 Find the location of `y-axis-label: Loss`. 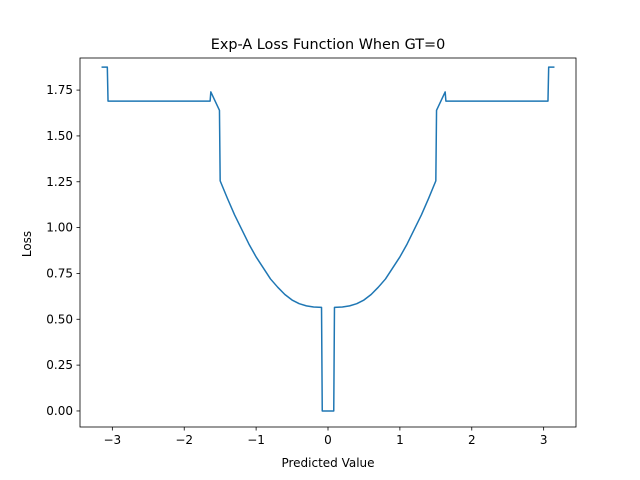

y-axis-label: Loss is located at coordinates (27, 244).